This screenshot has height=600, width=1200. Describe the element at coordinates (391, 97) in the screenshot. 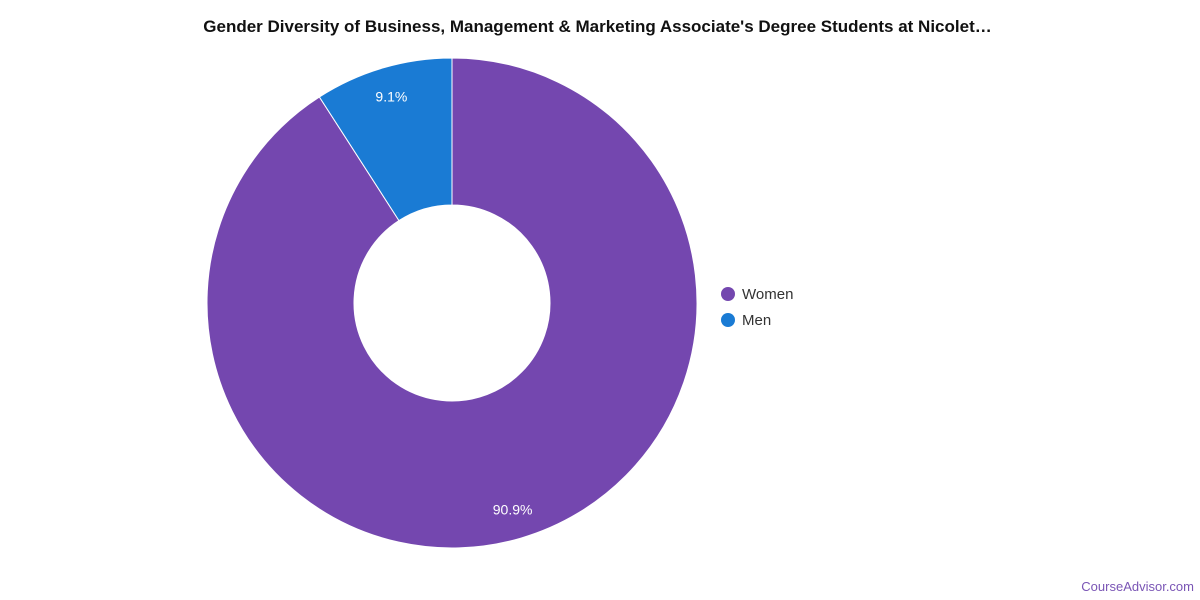

I see `data-label-men: 9.1%` at that location.